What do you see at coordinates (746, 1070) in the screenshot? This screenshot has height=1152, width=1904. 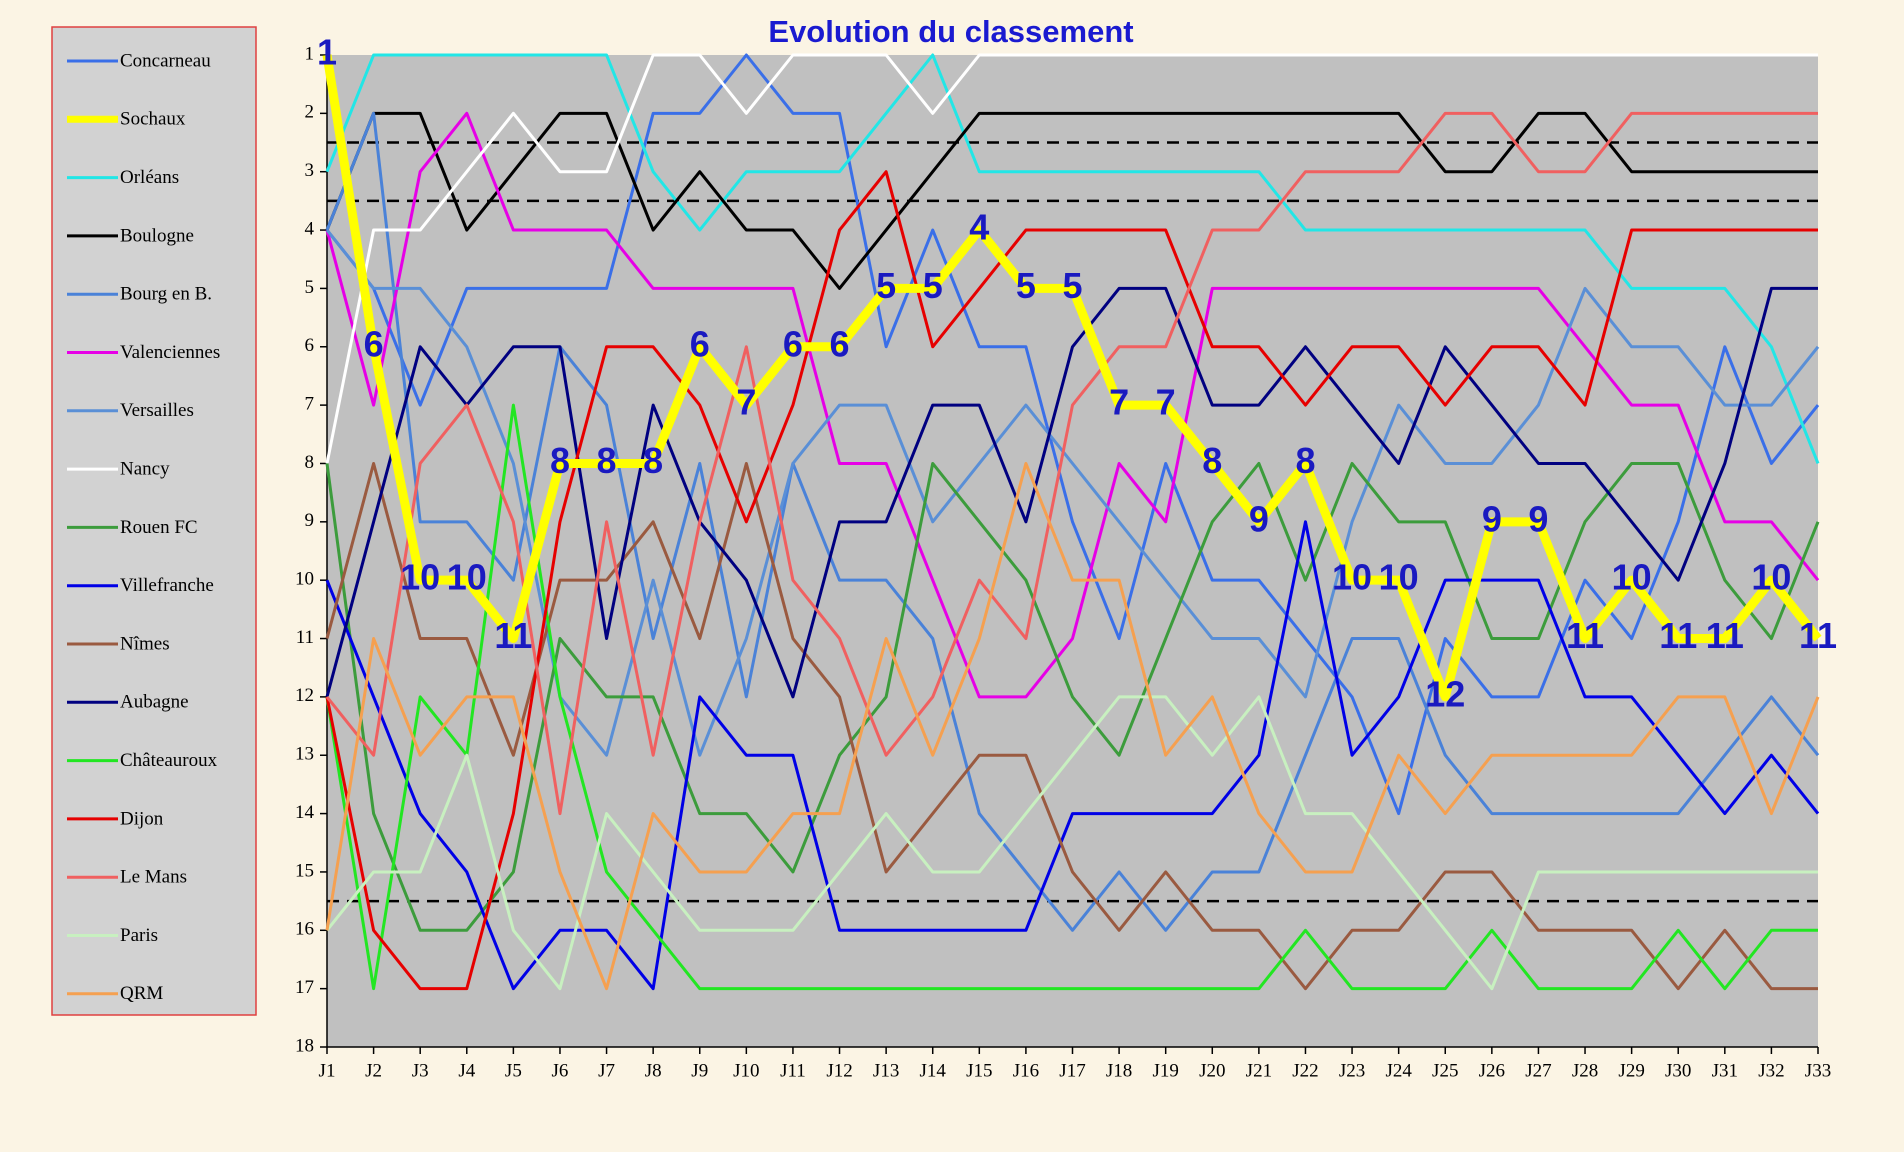 I see `x-tick-label: J10` at bounding box center [746, 1070].